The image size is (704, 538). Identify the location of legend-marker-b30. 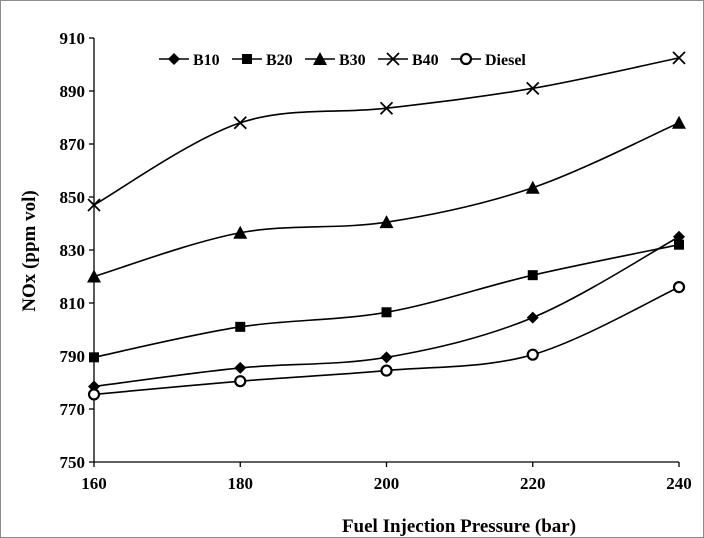
(320, 58).